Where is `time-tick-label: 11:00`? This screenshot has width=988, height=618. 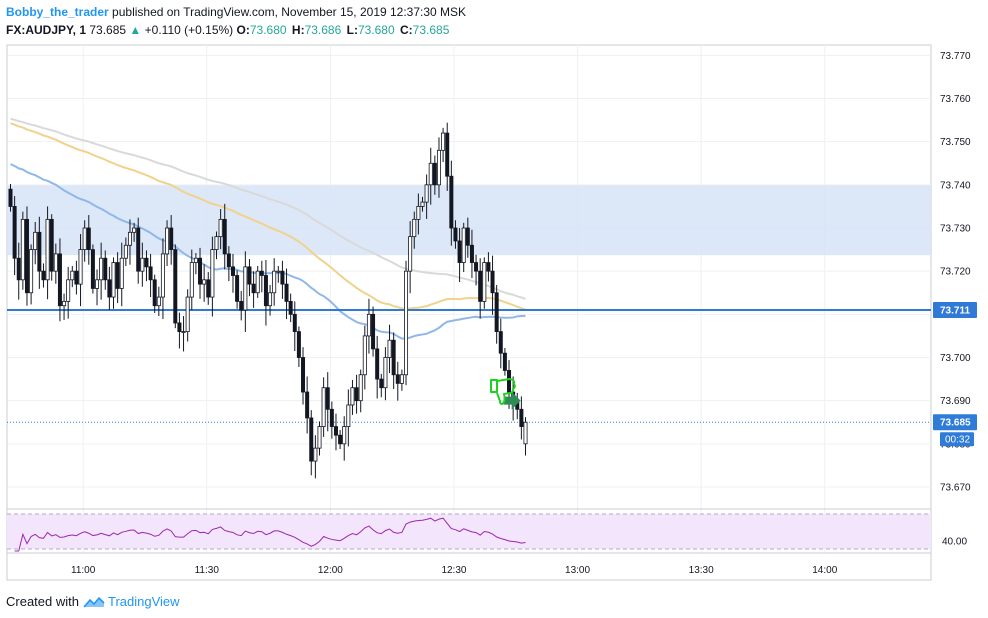 time-tick-label: 11:00 is located at coordinates (83, 570).